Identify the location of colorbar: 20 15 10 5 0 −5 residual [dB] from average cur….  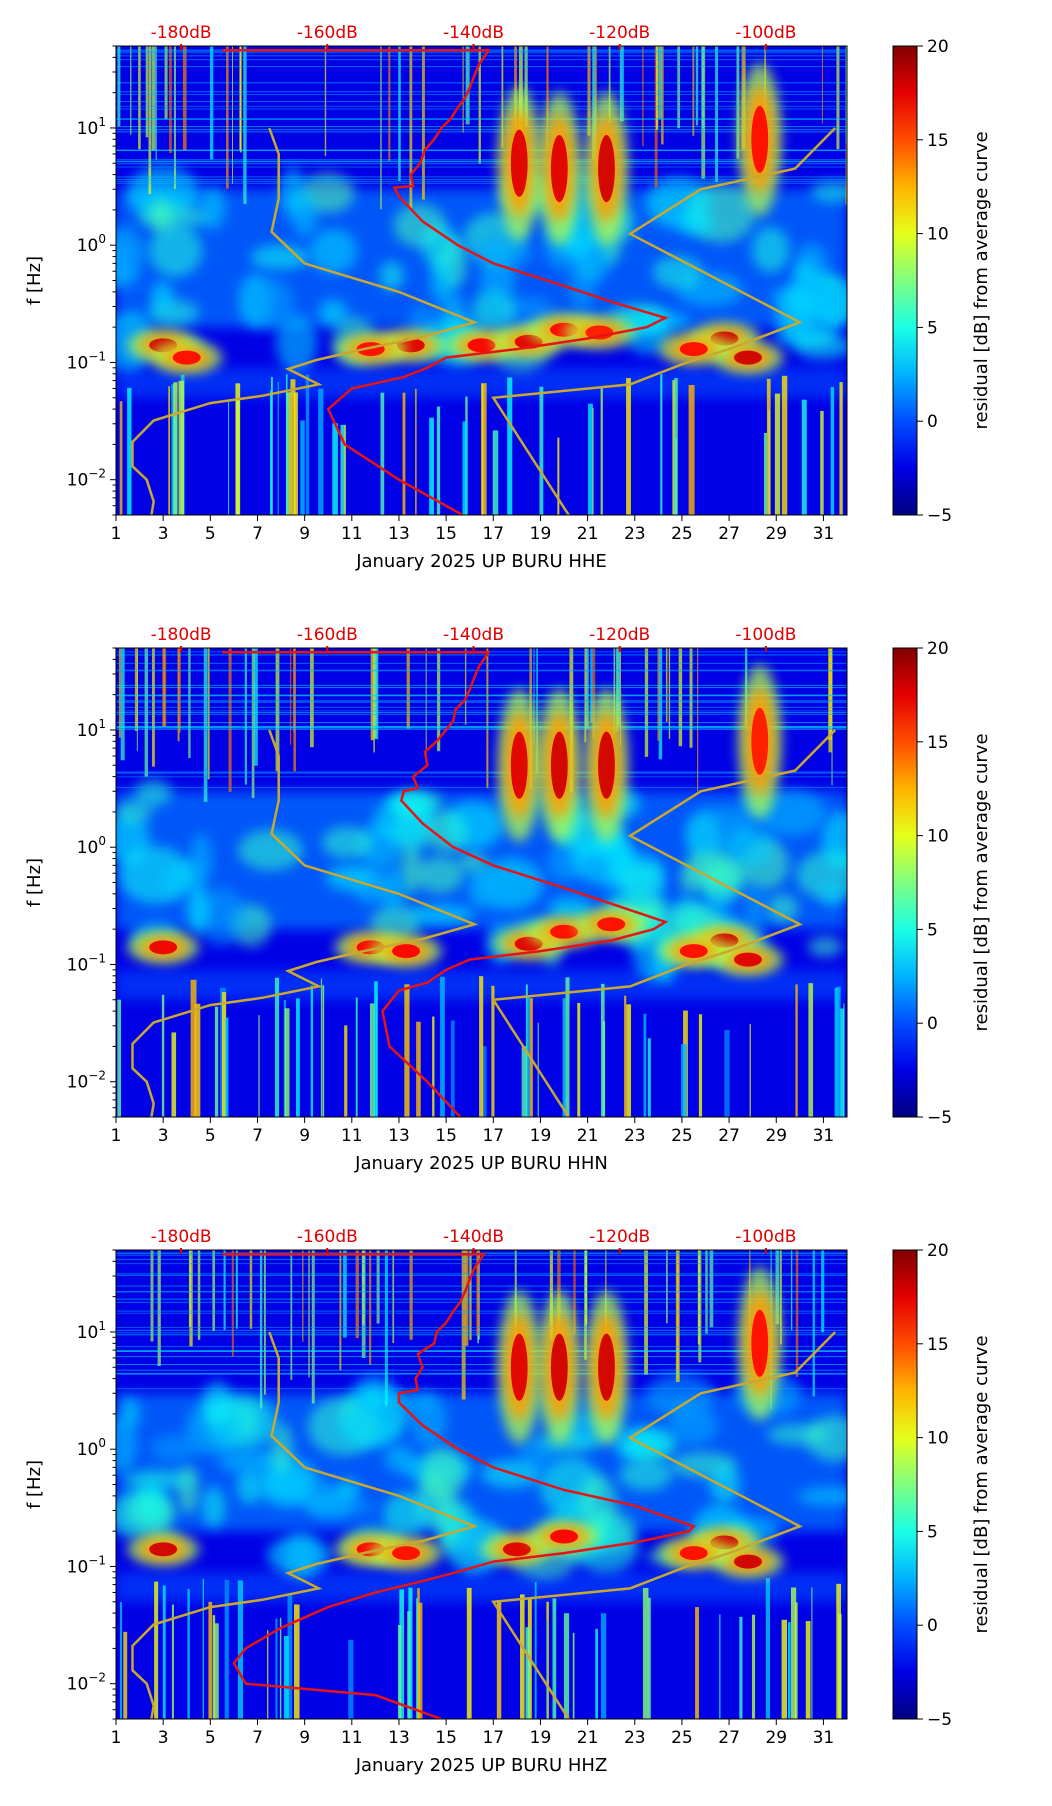
(942, 281).